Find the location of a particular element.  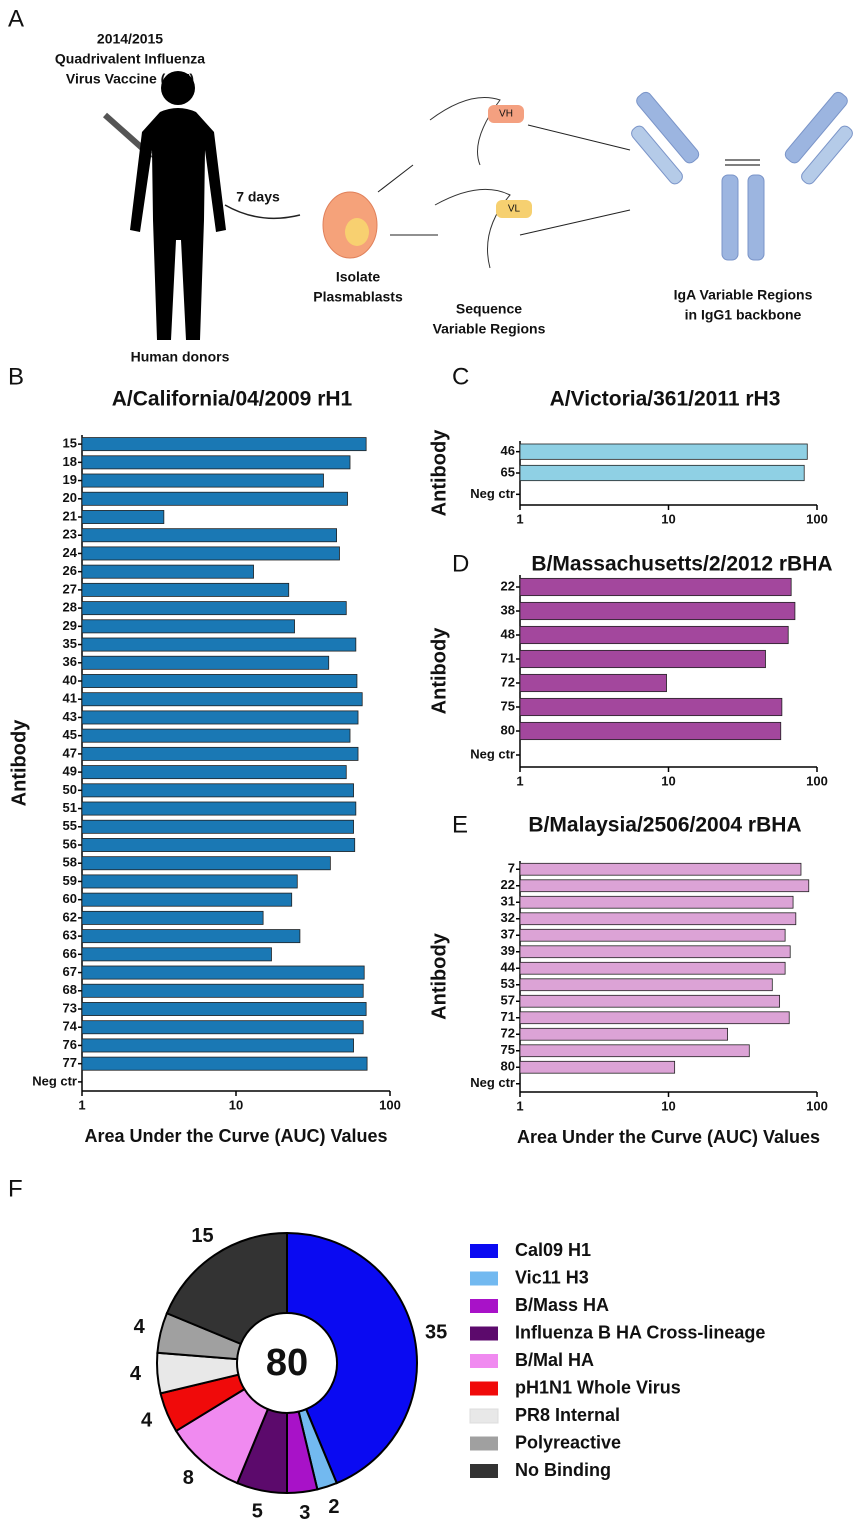

legend-label: pH1N1 Whole Virus is located at coordinates (598, 1387).